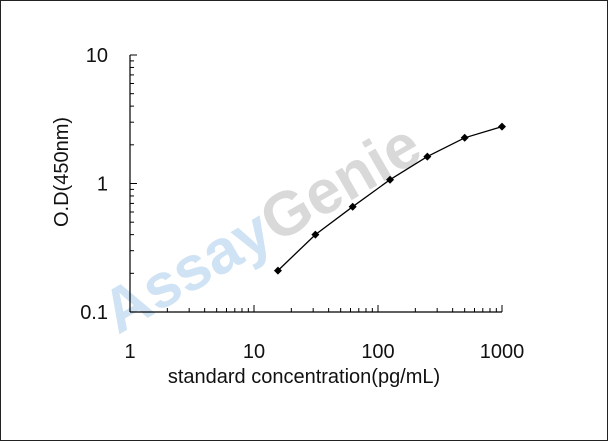 This screenshot has width=608, height=441. Describe the element at coordinates (62, 172) in the screenshot. I see `y-axis-title: O.D(450nm)` at that location.